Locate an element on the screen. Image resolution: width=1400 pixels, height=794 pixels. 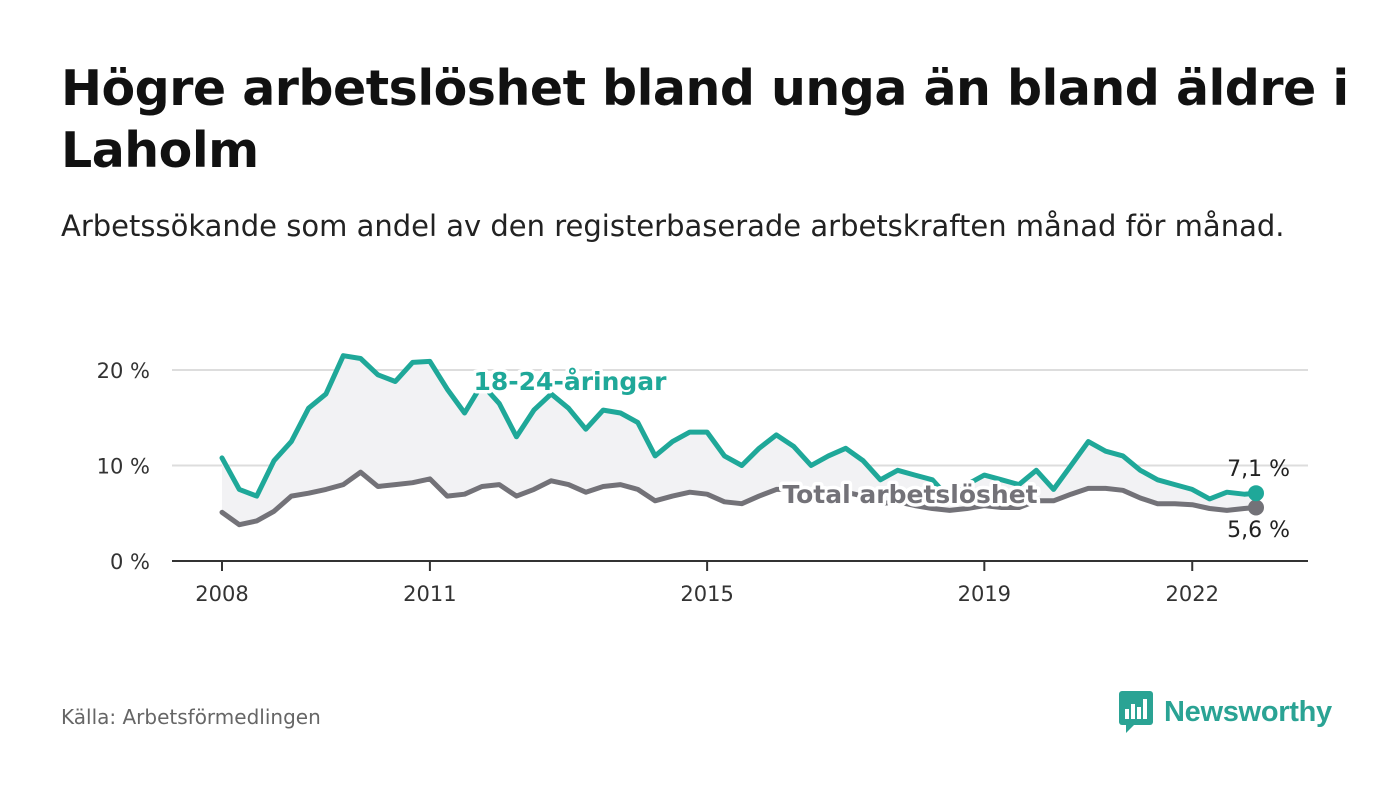
x-tick-label: 2022 is located at coordinates (1192, 594).